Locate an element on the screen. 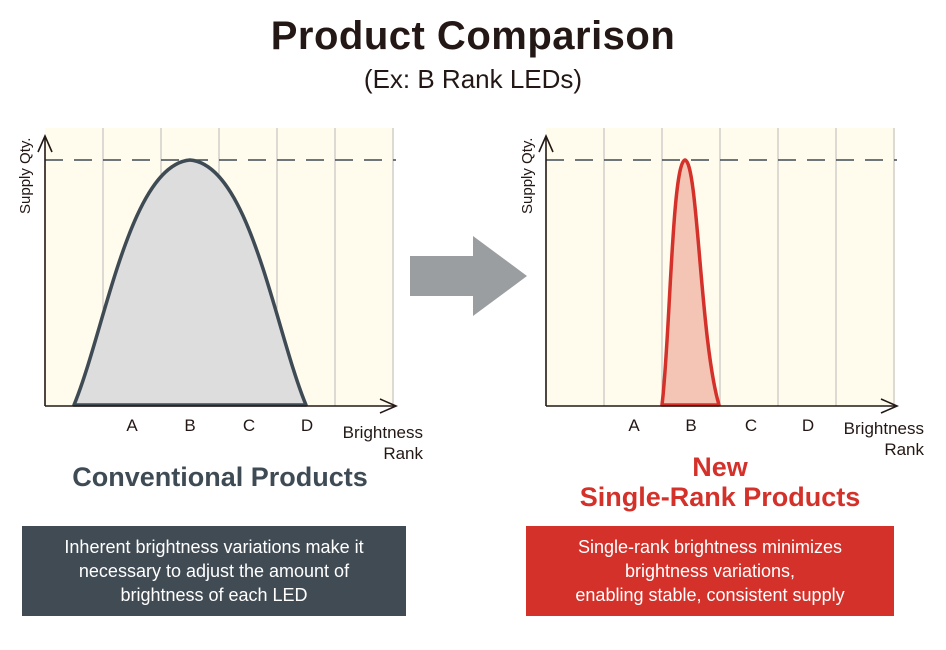  new-y-axis-arrowhead is located at coordinates (546, 143).